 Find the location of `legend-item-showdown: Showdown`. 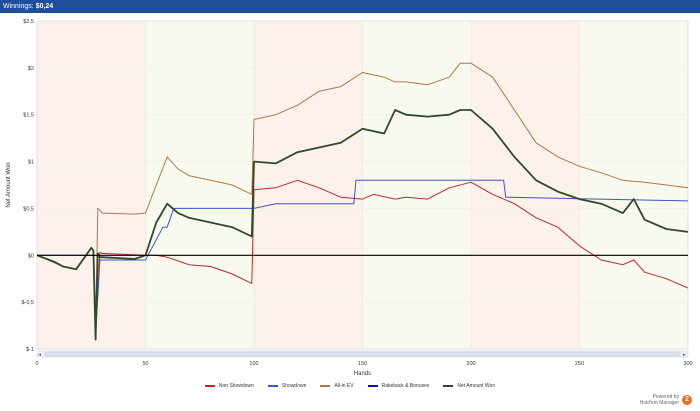

legend-item-showdown: Showdown is located at coordinates (287, 386).